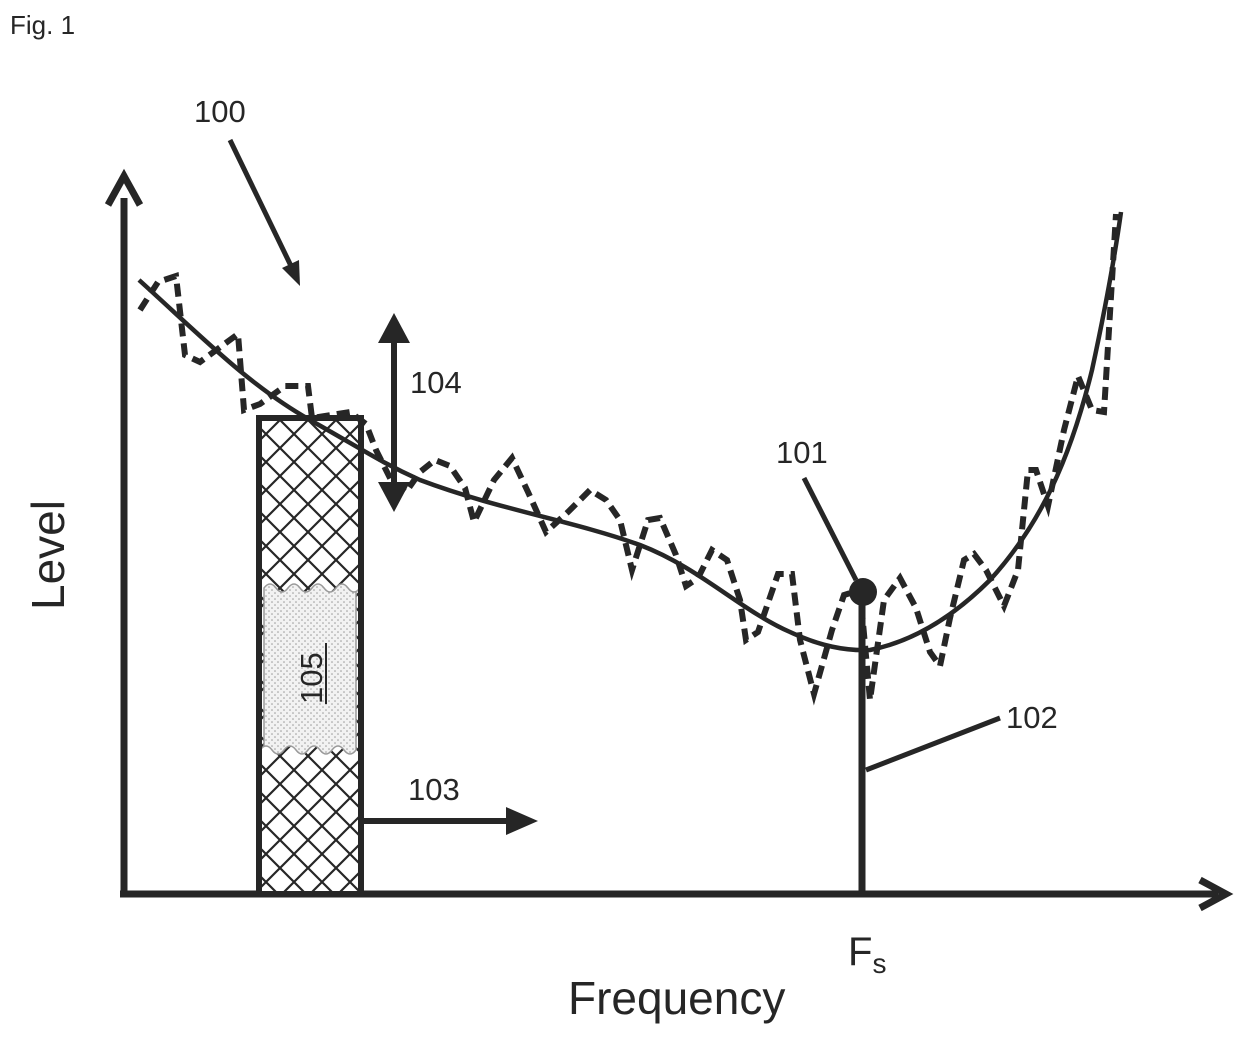  I want to click on ref-103-arrowhead, so click(522, 821).